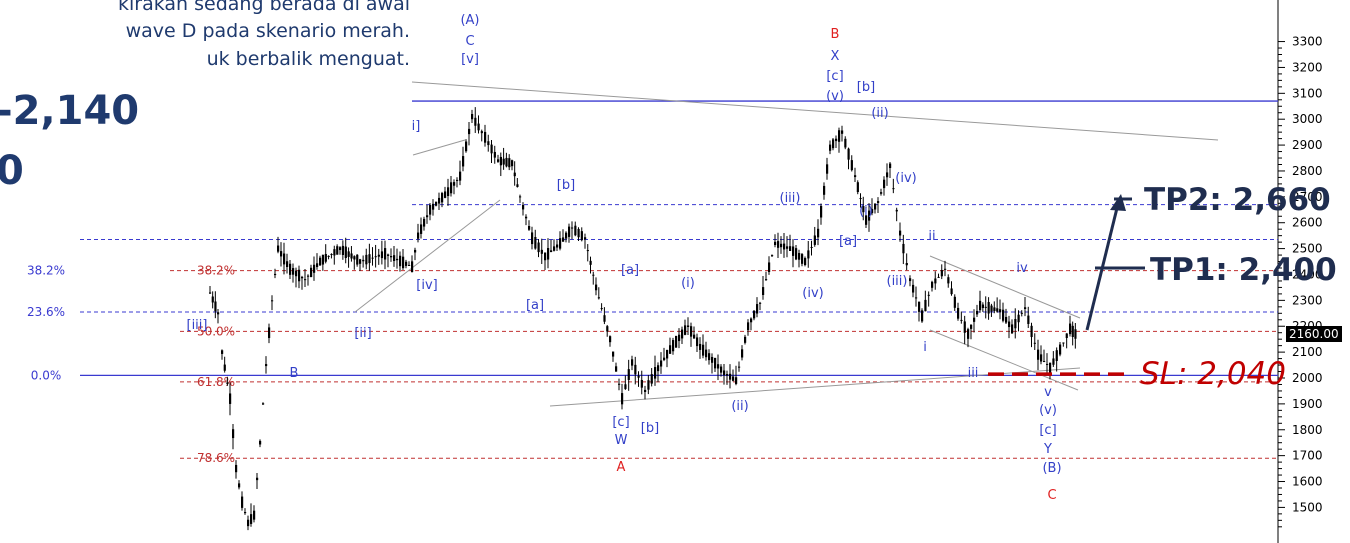  Describe the element at coordinates (1213, 374) in the screenshot. I see `stop-loss-label: SL: 2,040` at that location.